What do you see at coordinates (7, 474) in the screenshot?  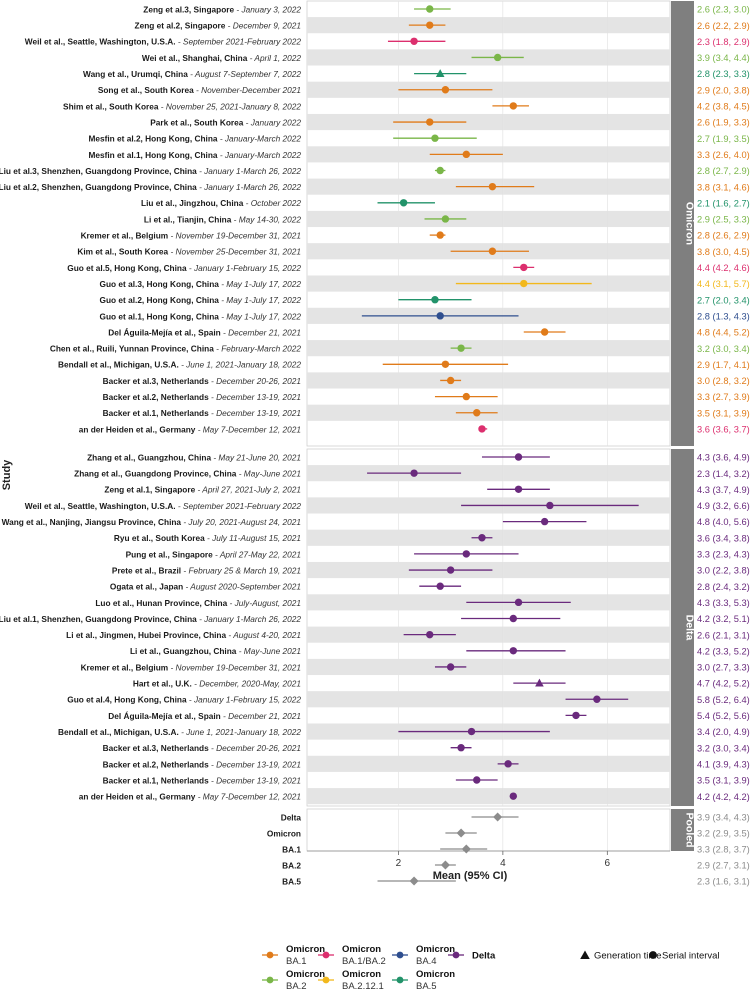 I see `y-axis-title: Study` at bounding box center [7, 474].